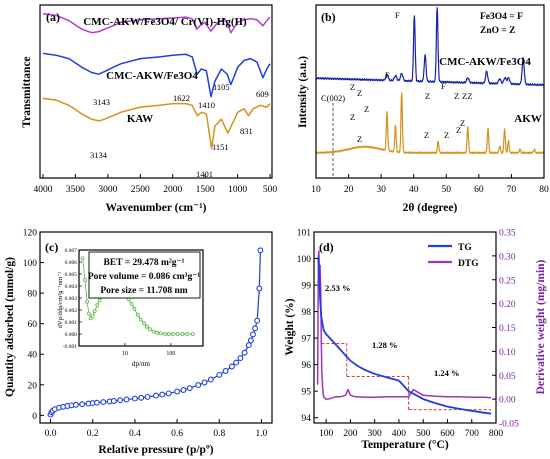 Image resolution: width=550 pixels, height=459 pixels. Describe the element at coordinates (427, 96) in the screenshot. I see `xrd-annot-z3: Z` at that location.